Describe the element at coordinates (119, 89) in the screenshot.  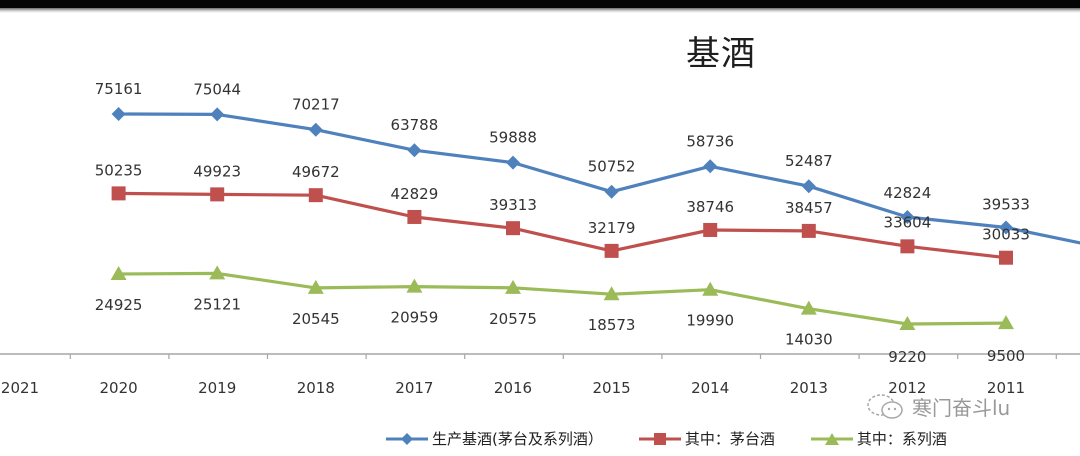
I see `data-label: 75161` at that location.